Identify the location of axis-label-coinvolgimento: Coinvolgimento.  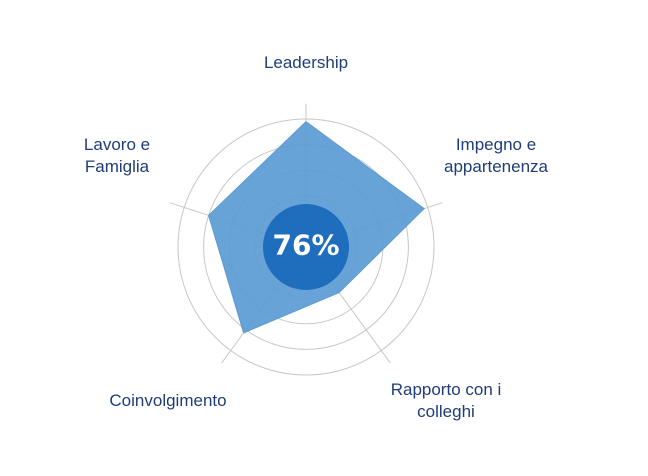
(168, 400).